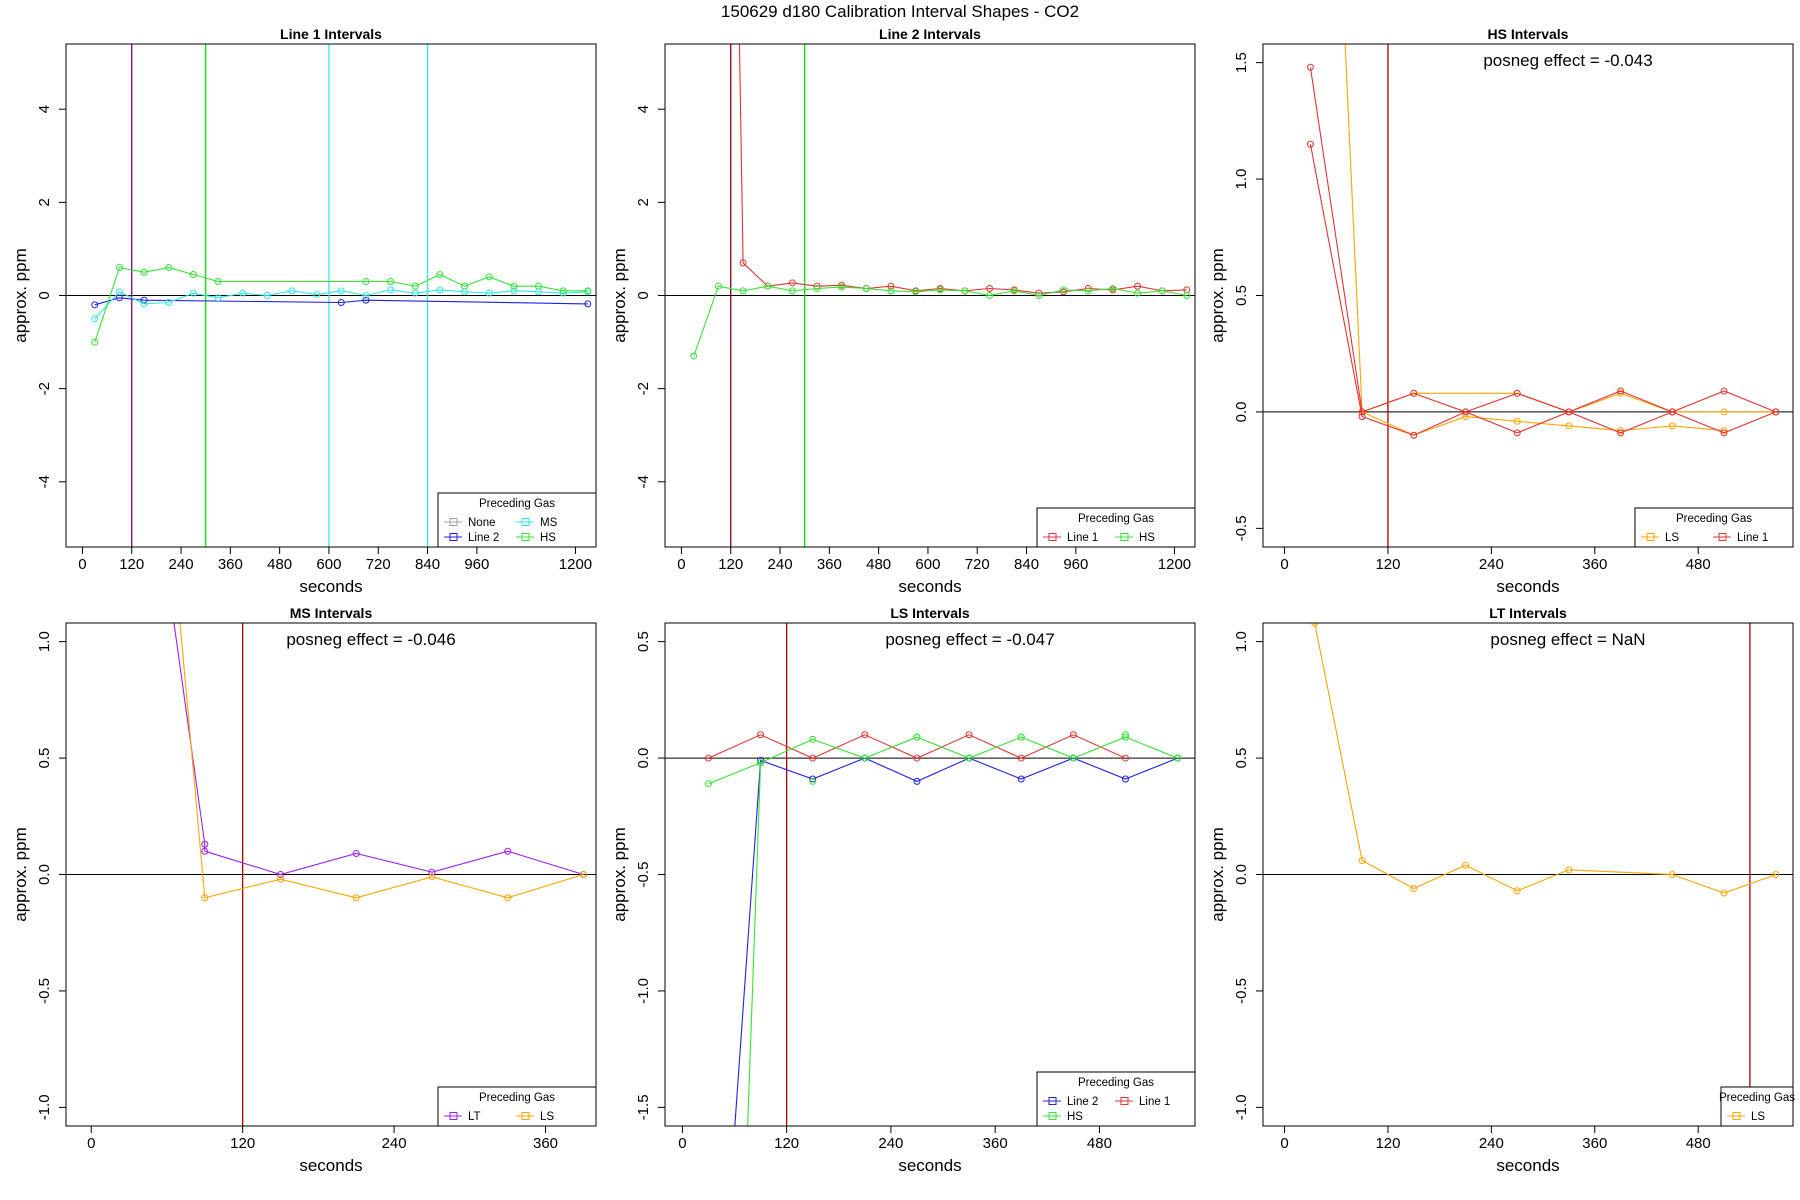 This screenshot has height=1200, width=1800. Describe the element at coordinates (427, 564) in the screenshot. I see `x-tick-label: 840` at that location.